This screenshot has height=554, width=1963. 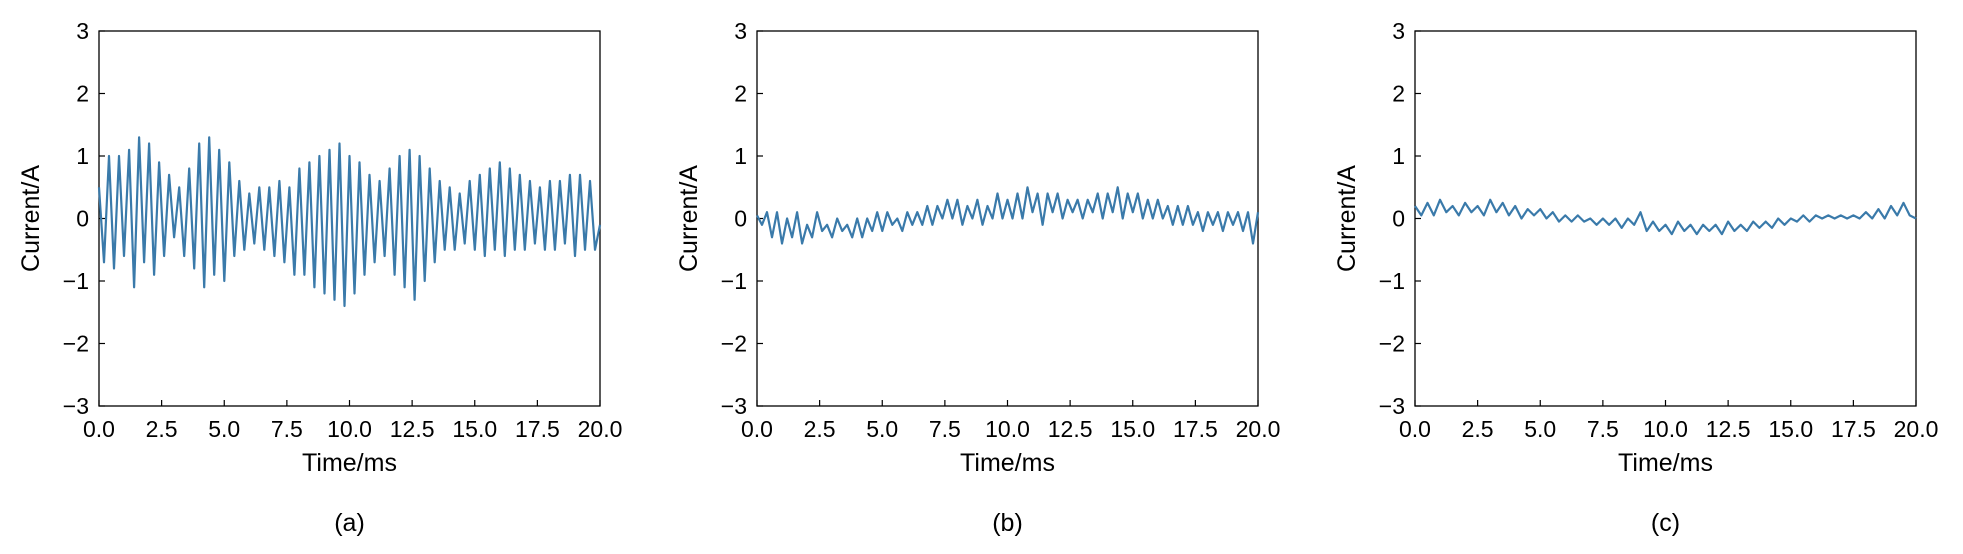 What do you see at coordinates (734, 344) in the screenshot?
I see `panel-b-ytick-label: −2` at bounding box center [734, 344].